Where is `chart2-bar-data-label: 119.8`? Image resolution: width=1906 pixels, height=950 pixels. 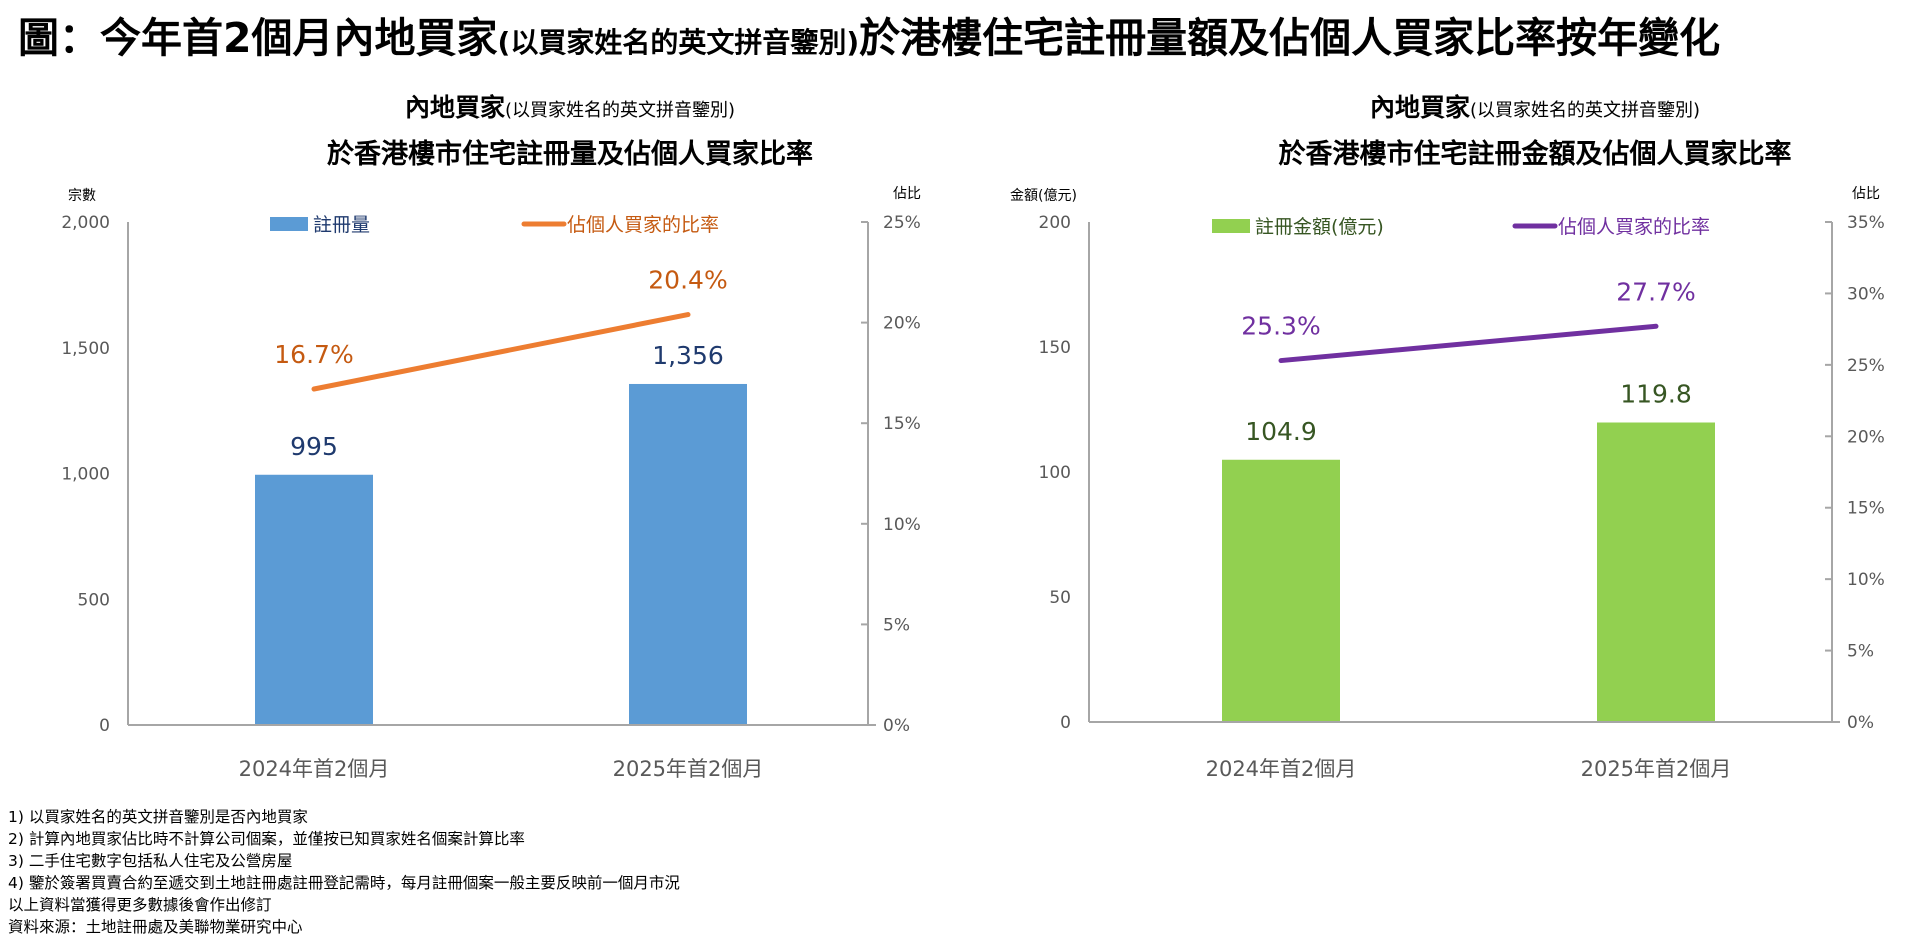
chart2-bar-data-label: 119.8 is located at coordinates (1656, 394).